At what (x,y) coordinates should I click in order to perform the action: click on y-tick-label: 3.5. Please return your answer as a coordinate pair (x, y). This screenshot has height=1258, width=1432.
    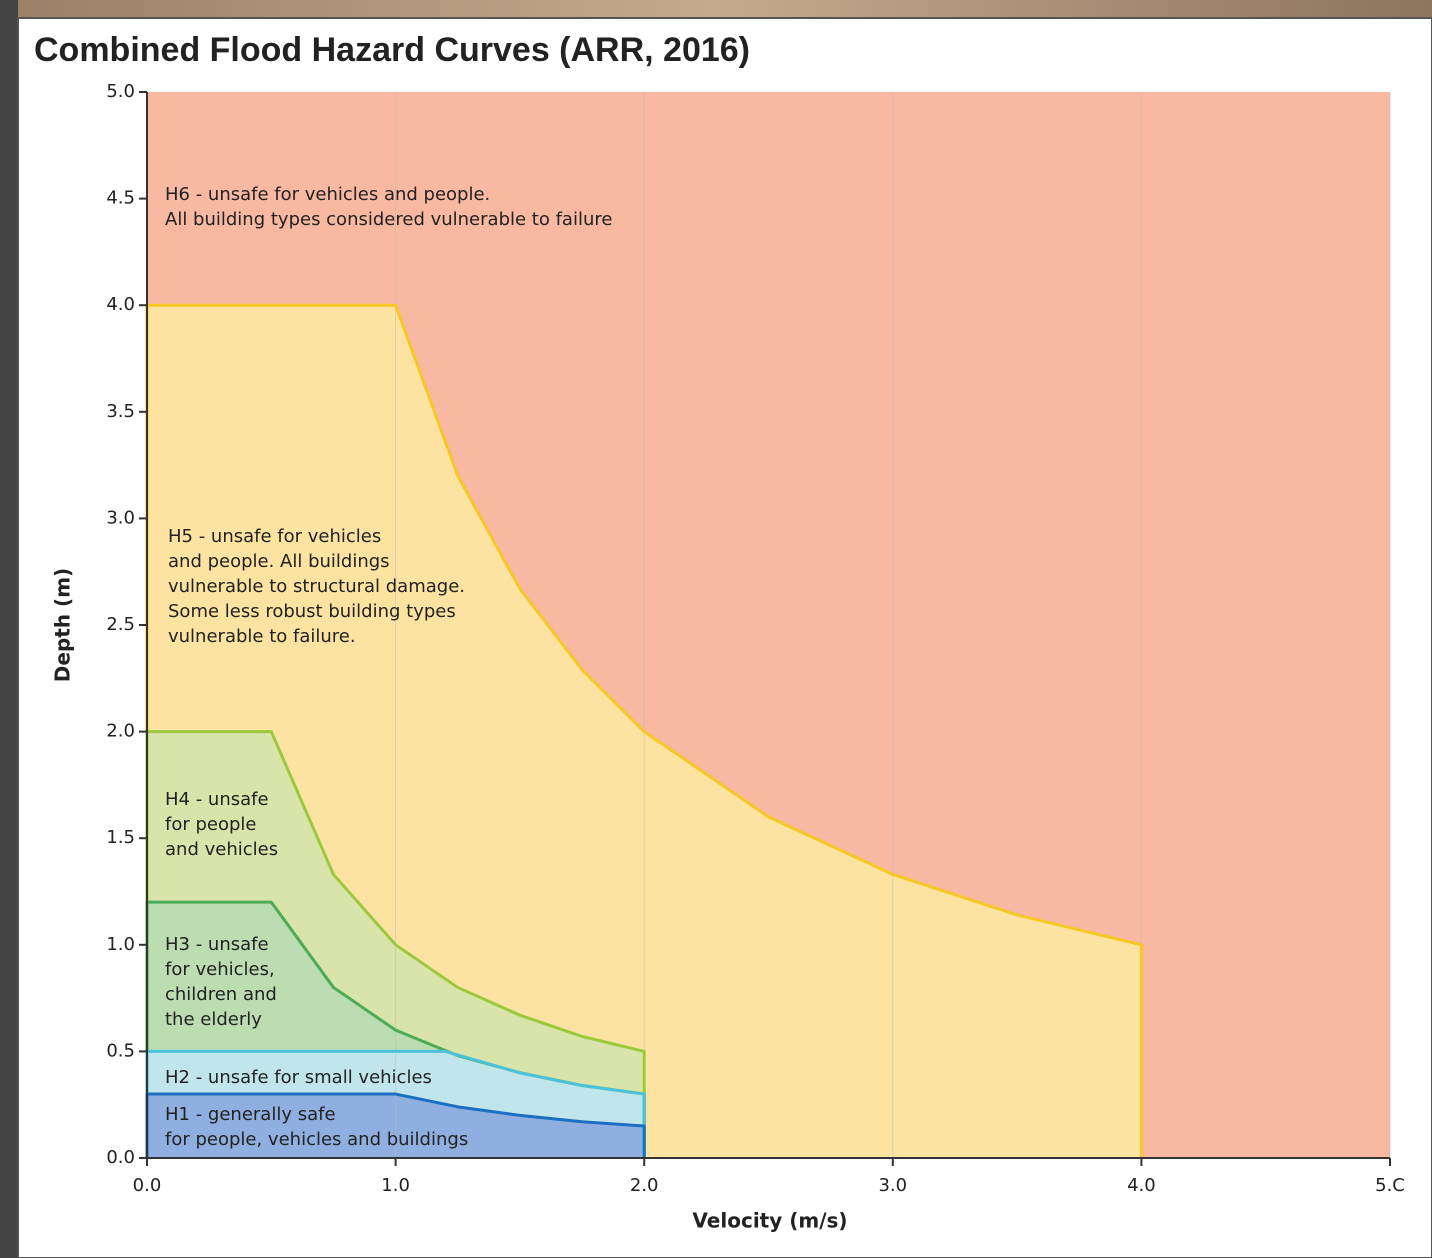
    Looking at the image, I should click on (120, 411).